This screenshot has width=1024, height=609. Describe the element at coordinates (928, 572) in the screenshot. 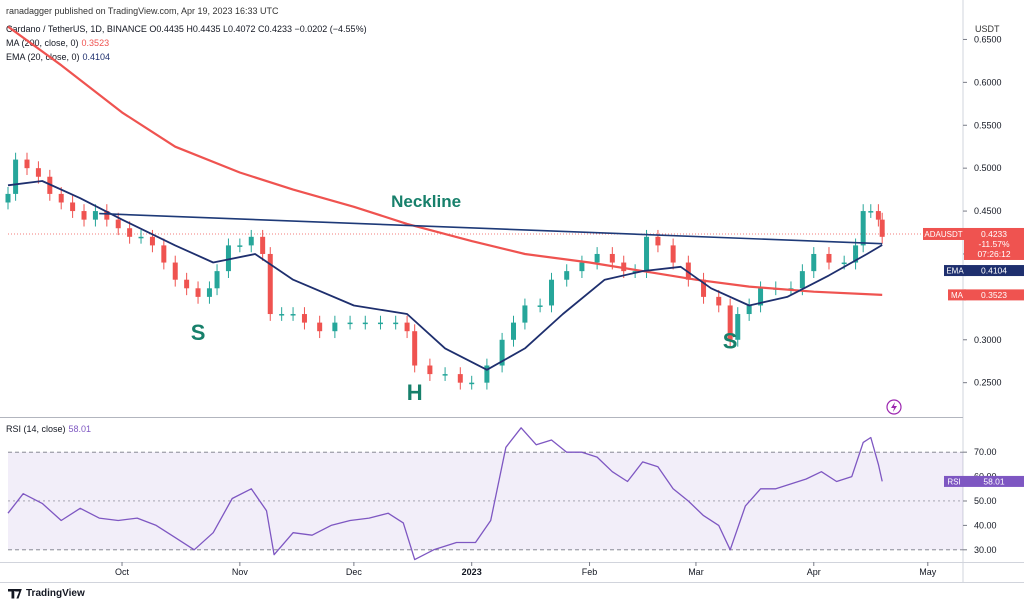

I see `time-tick-label: May` at that location.